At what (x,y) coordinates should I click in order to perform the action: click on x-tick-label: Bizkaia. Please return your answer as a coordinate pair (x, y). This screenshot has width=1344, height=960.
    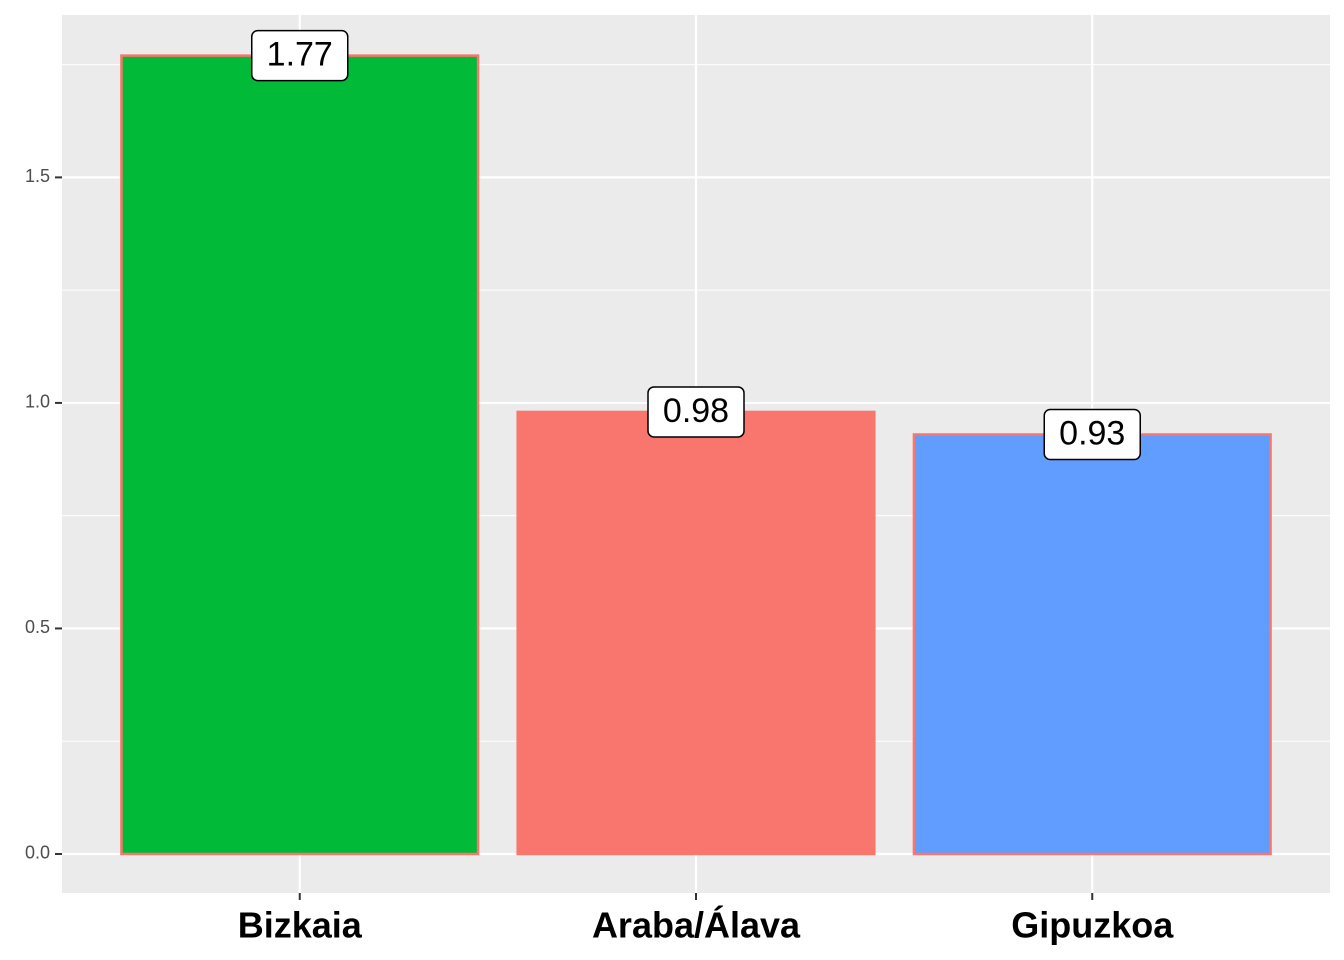
    Looking at the image, I should click on (300, 925).